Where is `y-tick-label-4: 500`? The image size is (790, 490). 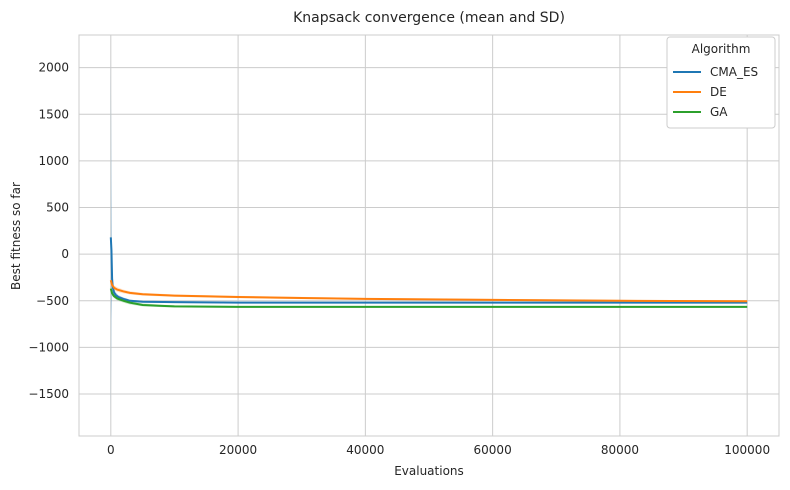 y-tick-label-4: 500 is located at coordinates (57, 208).